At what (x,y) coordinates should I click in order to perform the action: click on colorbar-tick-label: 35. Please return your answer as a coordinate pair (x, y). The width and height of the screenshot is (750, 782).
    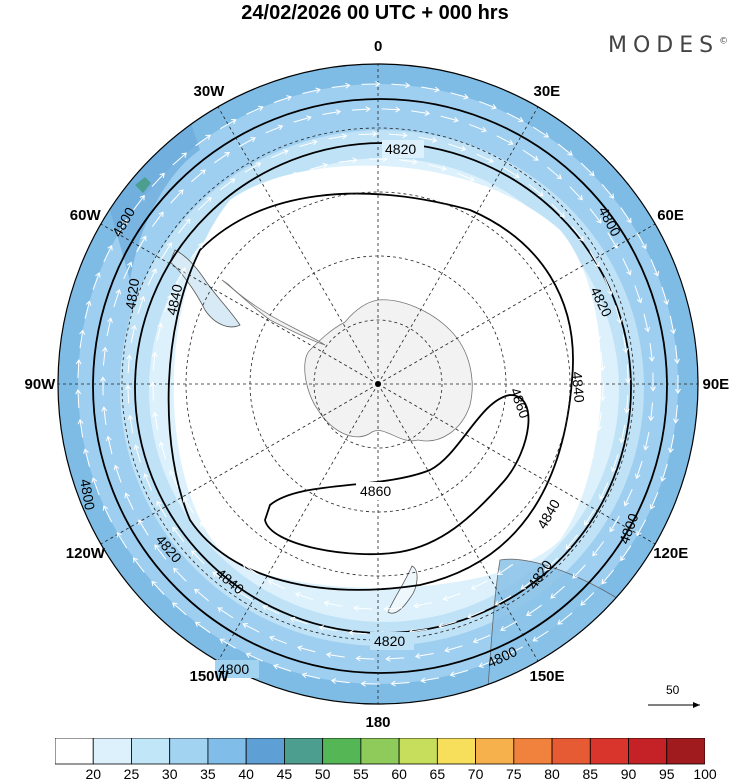
    Looking at the image, I should click on (208, 774).